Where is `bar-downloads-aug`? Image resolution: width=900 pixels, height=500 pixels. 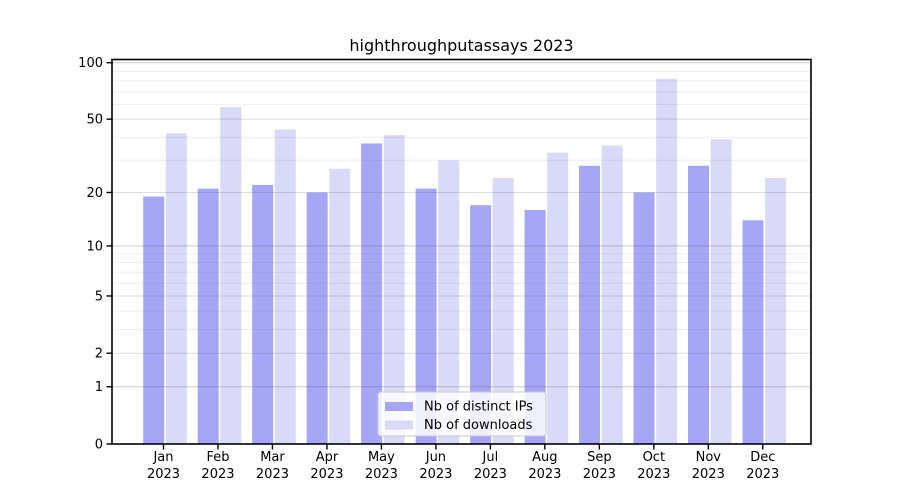 bar-downloads-aug is located at coordinates (558, 298).